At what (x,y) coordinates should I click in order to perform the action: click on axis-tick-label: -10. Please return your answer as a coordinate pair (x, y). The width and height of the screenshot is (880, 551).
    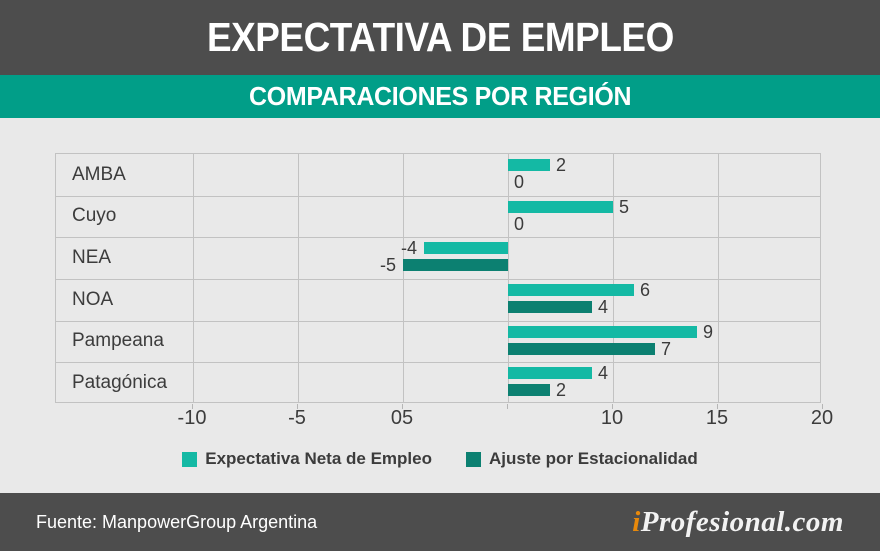
    Looking at the image, I should click on (192, 418).